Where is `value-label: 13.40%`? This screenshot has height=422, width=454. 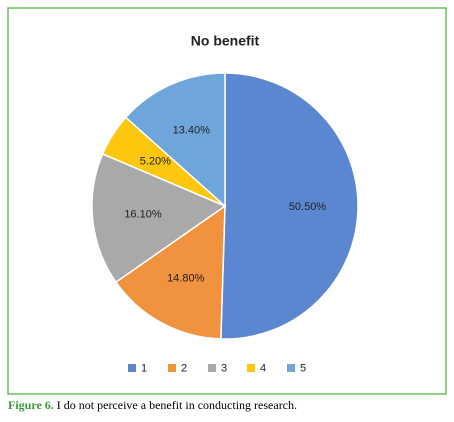 value-label: 13.40% is located at coordinates (192, 131).